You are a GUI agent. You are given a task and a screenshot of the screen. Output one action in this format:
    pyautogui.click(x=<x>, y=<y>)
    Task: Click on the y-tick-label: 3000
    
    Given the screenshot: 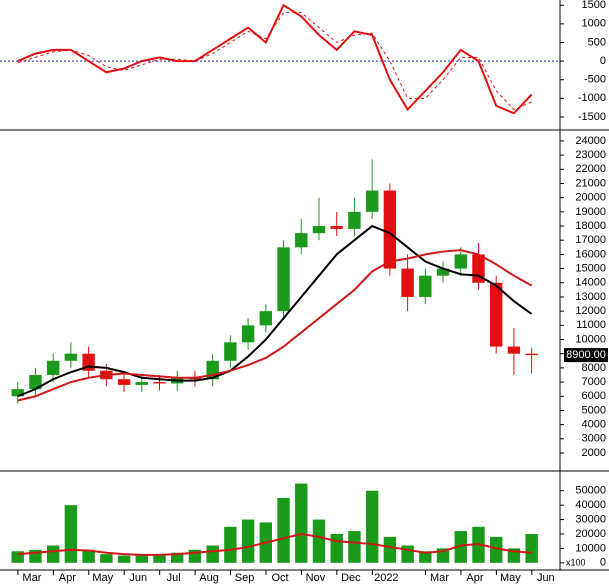 What is the action you would take?
    pyautogui.click(x=594, y=439)
    